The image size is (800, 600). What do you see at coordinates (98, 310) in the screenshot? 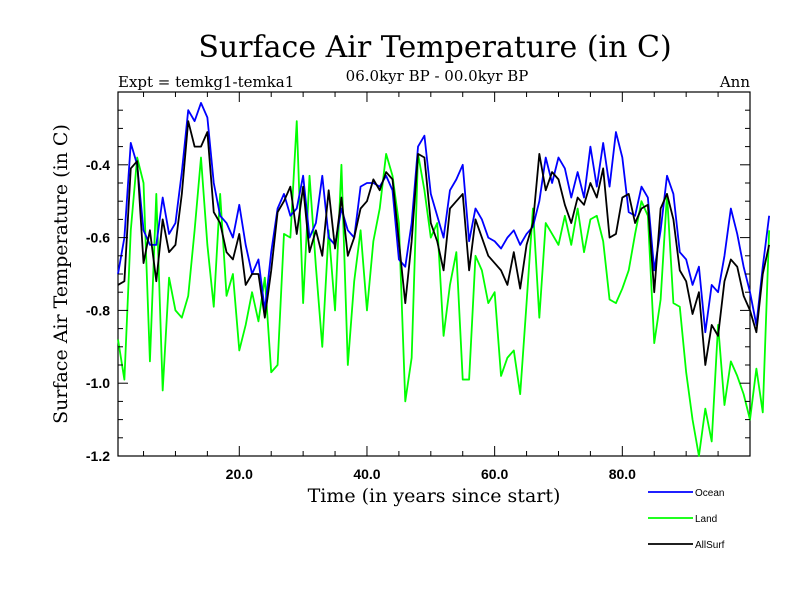
I see `y-tick-label: -0.8` at bounding box center [98, 310].